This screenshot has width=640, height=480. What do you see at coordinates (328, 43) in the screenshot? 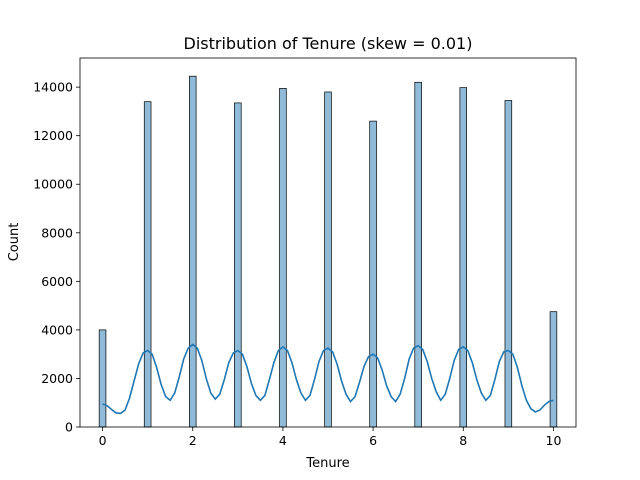
I see `chart-title: Distribution of Tenure (skew = 0.01)` at bounding box center [328, 43].